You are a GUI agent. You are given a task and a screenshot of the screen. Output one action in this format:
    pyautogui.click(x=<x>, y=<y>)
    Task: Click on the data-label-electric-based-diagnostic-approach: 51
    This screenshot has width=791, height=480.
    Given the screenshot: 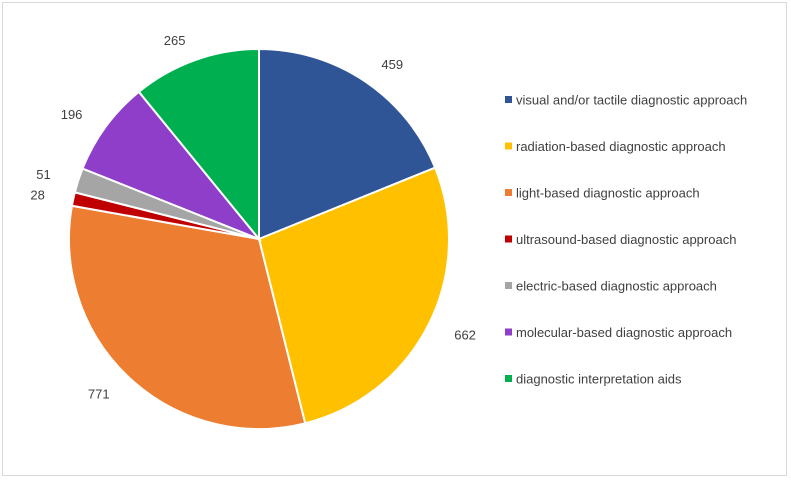 What is the action you would take?
    pyautogui.click(x=43, y=174)
    